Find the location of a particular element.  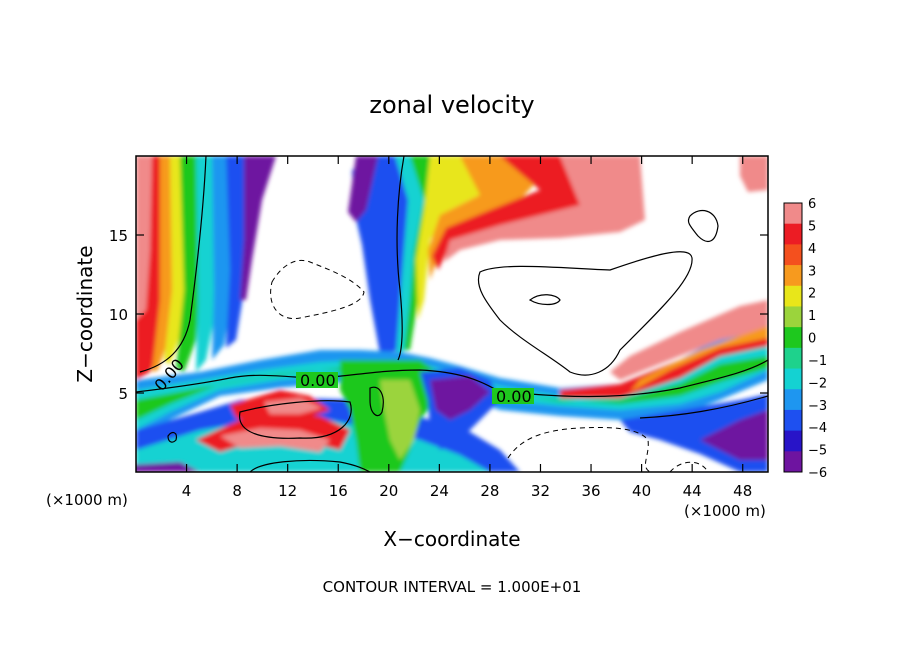

colorbar-tick-label: 2 is located at coordinates (812, 294).